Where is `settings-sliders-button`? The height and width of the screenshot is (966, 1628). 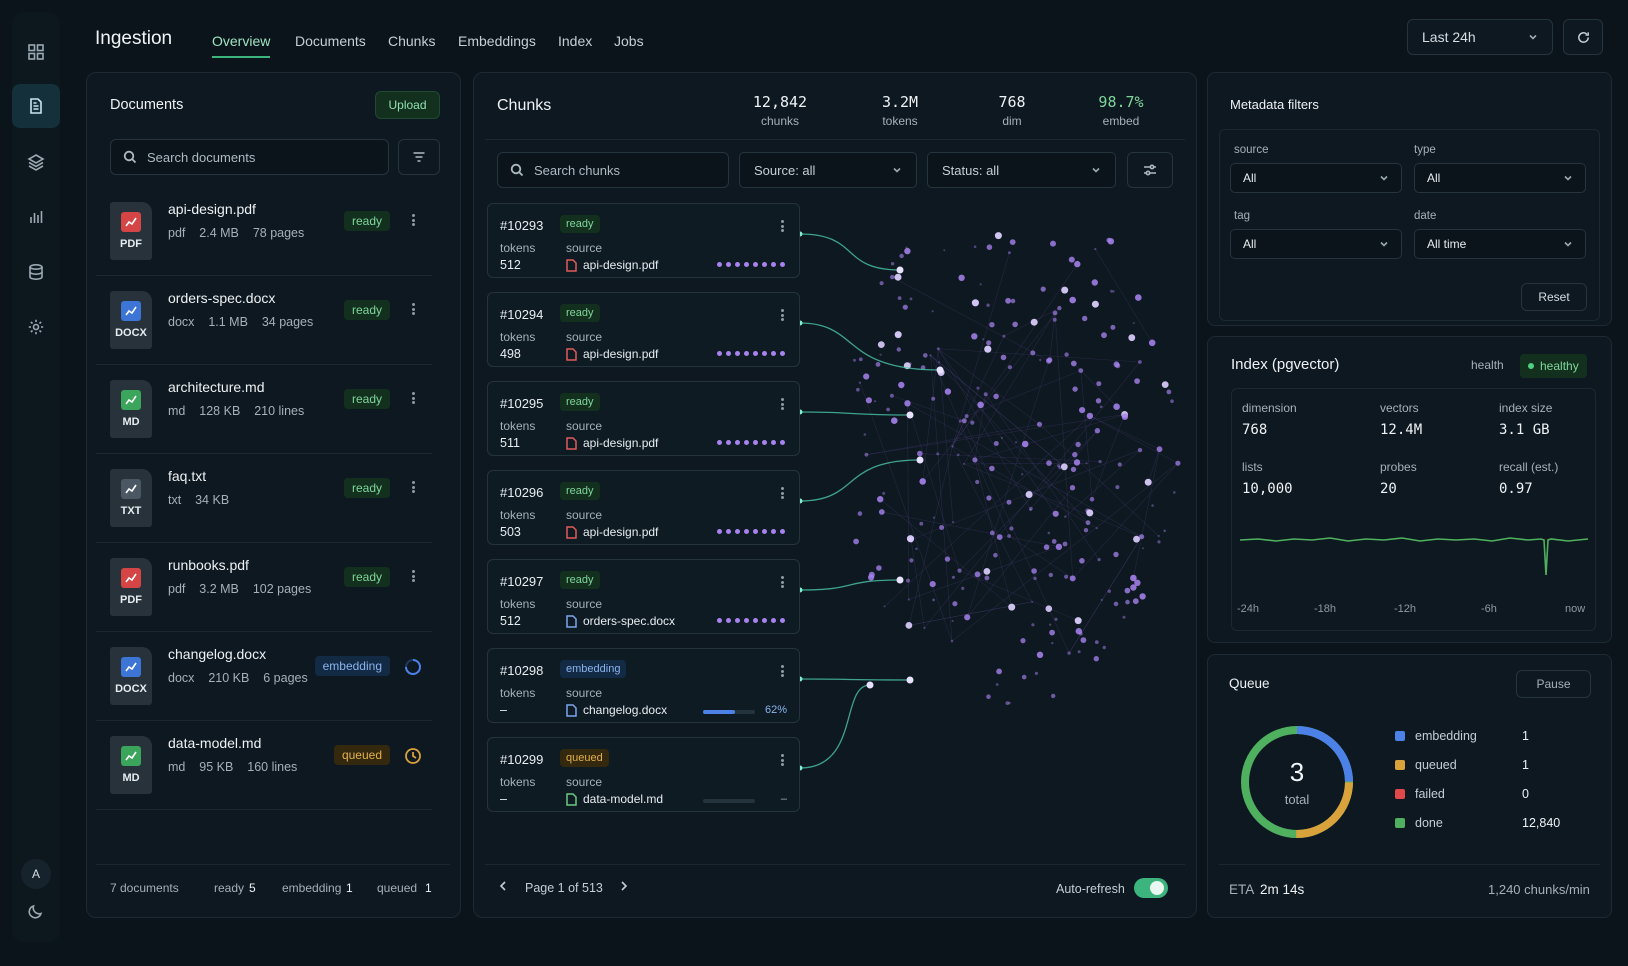 settings-sliders-button is located at coordinates (1150, 170).